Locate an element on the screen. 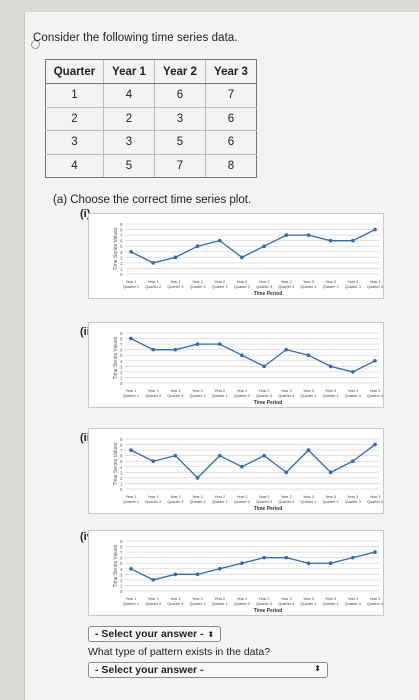  plot-answer-value: - Select your answer - is located at coordinates (149, 634).